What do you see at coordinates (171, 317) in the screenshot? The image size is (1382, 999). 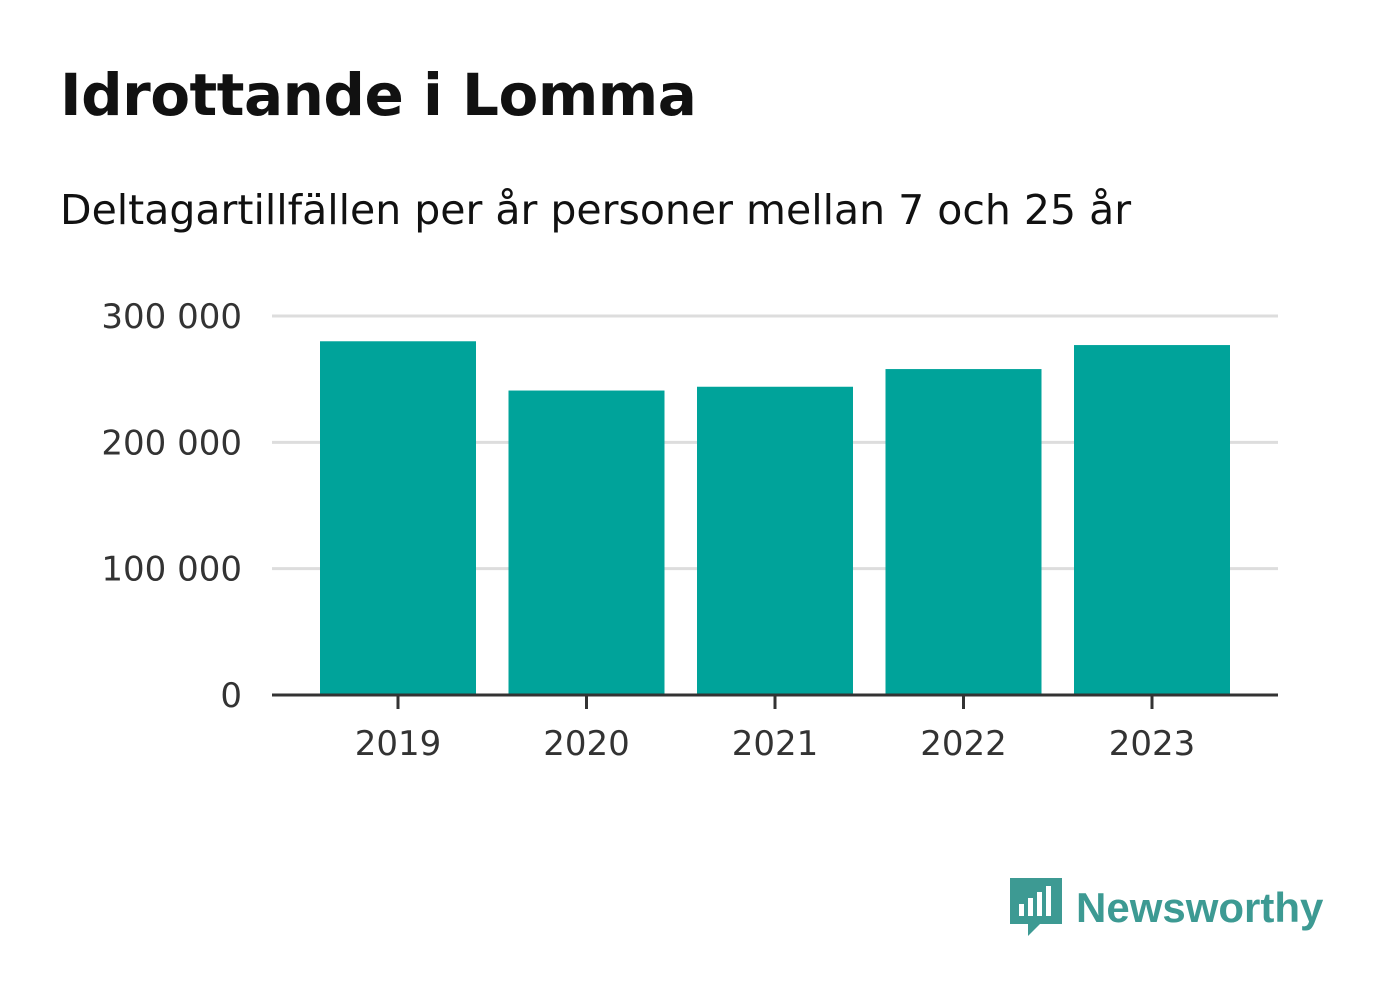 I see `y-tick-label: 300 000` at bounding box center [171, 317].